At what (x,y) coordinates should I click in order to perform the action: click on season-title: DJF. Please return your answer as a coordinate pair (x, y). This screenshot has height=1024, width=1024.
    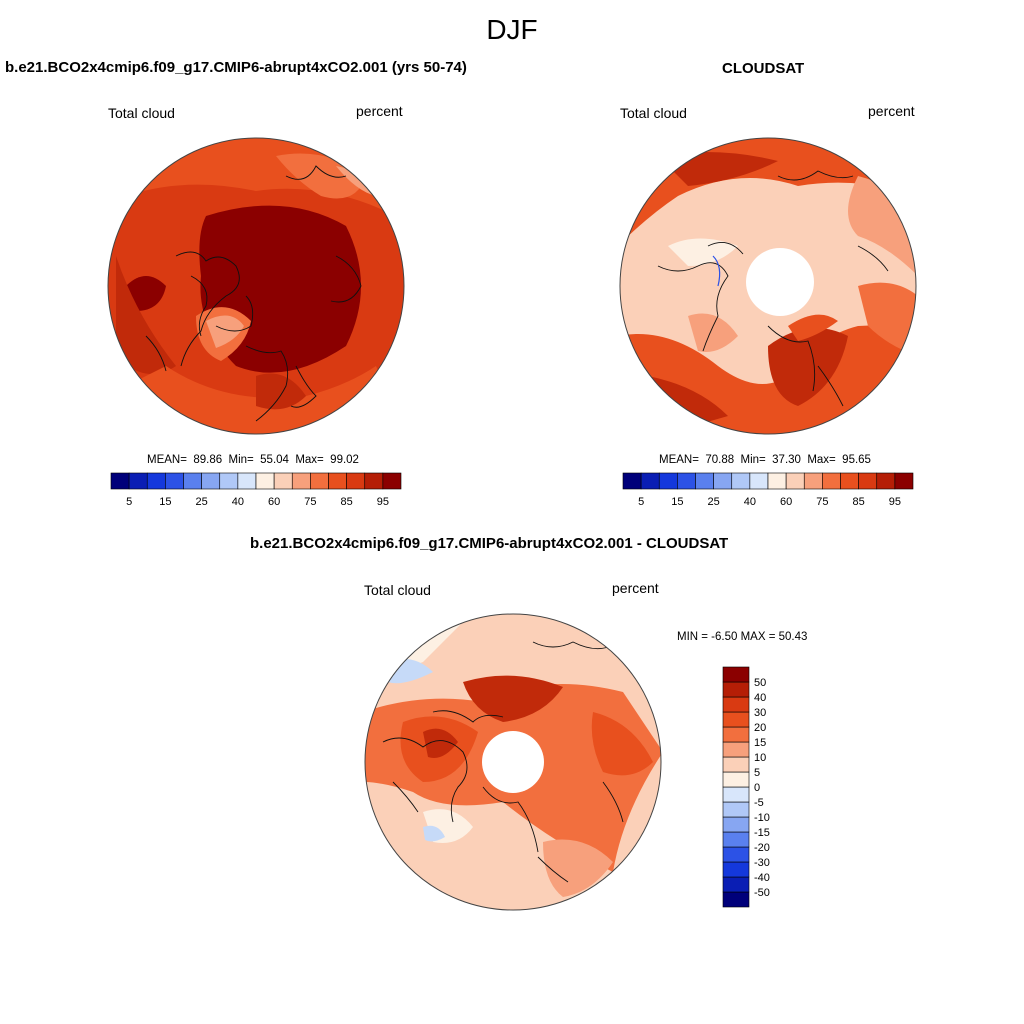
    Looking at the image, I should click on (512, 29).